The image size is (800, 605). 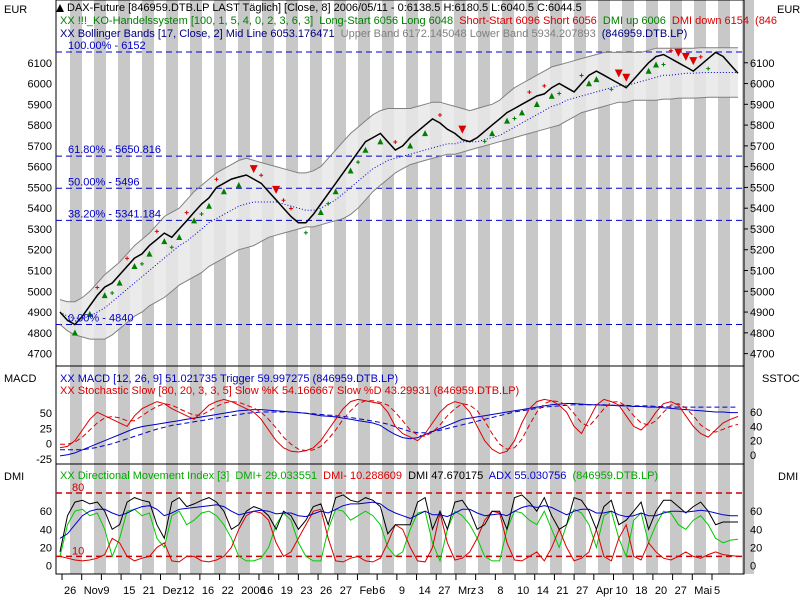 What do you see at coordinates (762, 168) in the screenshot?
I see `price-tick-right: 5600` at bounding box center [762, 168].